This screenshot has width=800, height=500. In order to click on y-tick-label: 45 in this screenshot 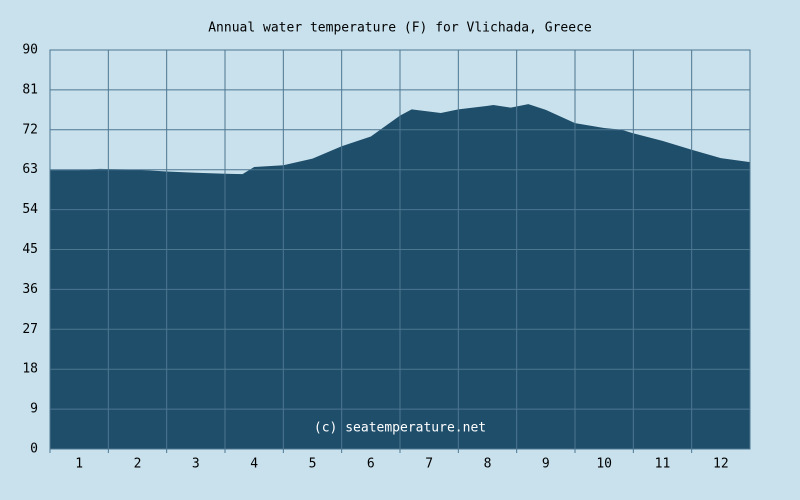, I will do `click(30, 249)`.